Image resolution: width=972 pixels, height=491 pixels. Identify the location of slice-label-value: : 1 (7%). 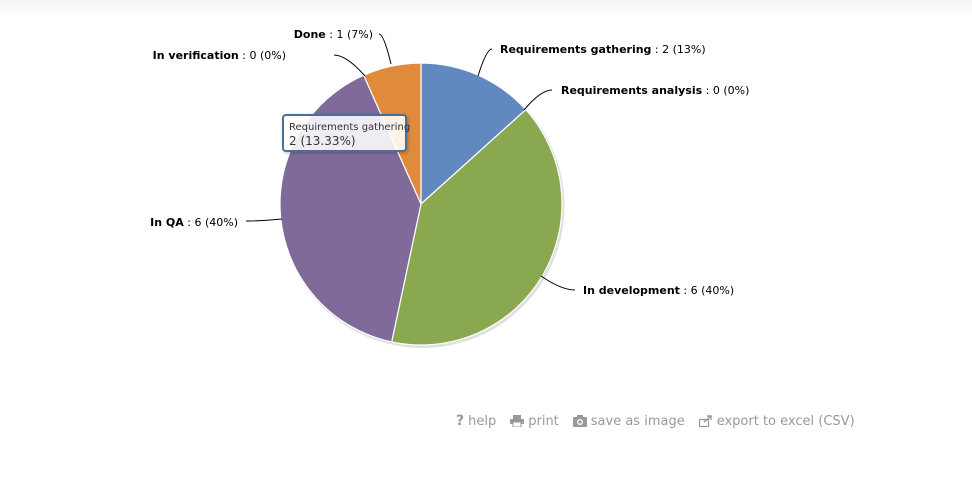
(349, 34).